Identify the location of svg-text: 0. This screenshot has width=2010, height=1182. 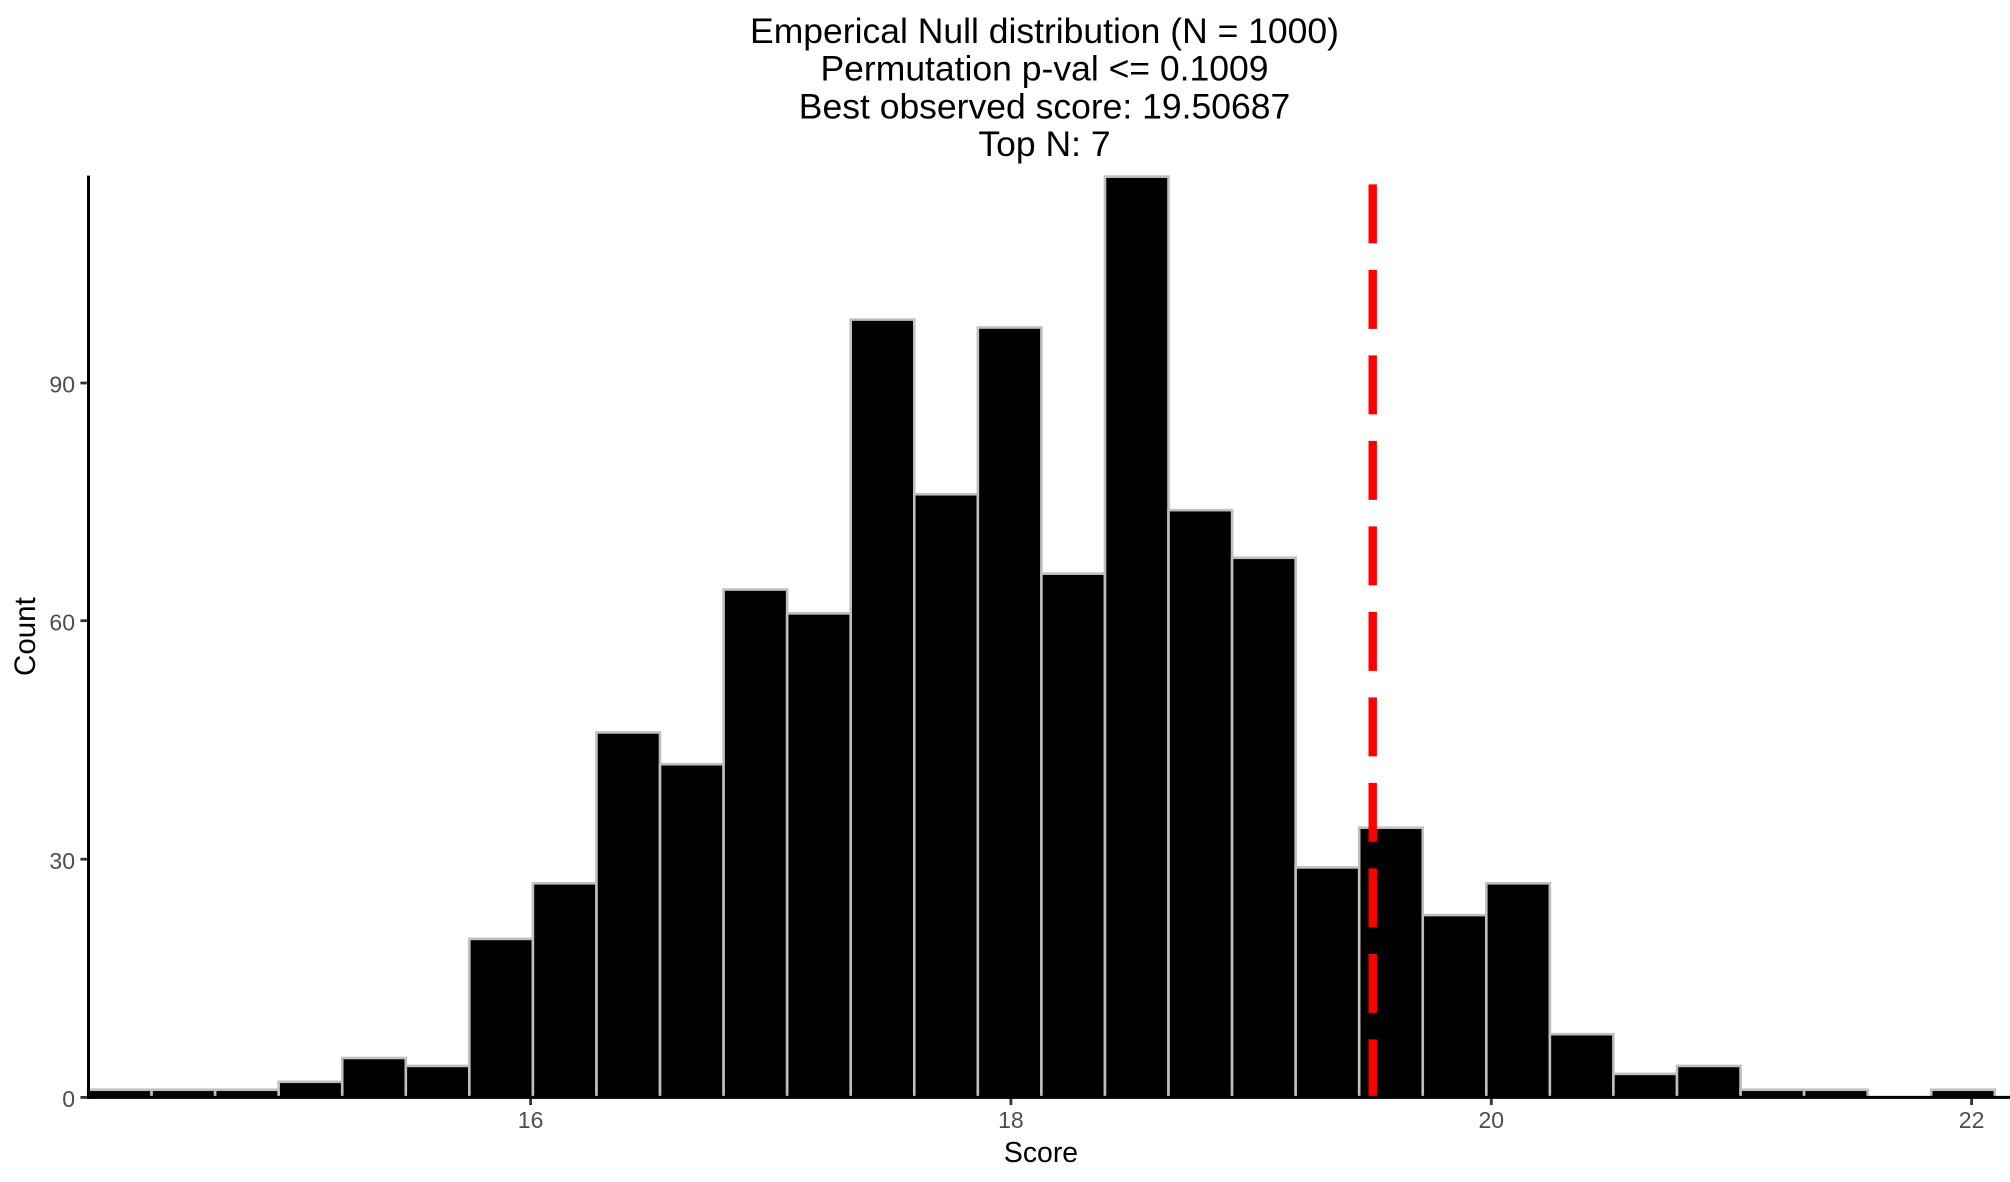
(68, 1099).